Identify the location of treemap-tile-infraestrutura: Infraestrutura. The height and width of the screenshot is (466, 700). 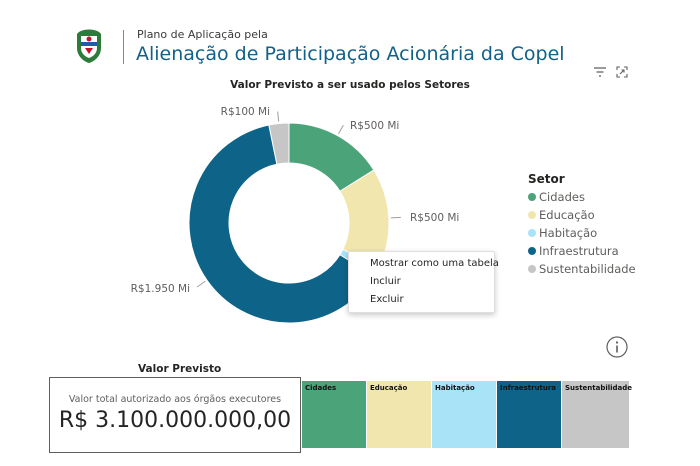
(529, 414).